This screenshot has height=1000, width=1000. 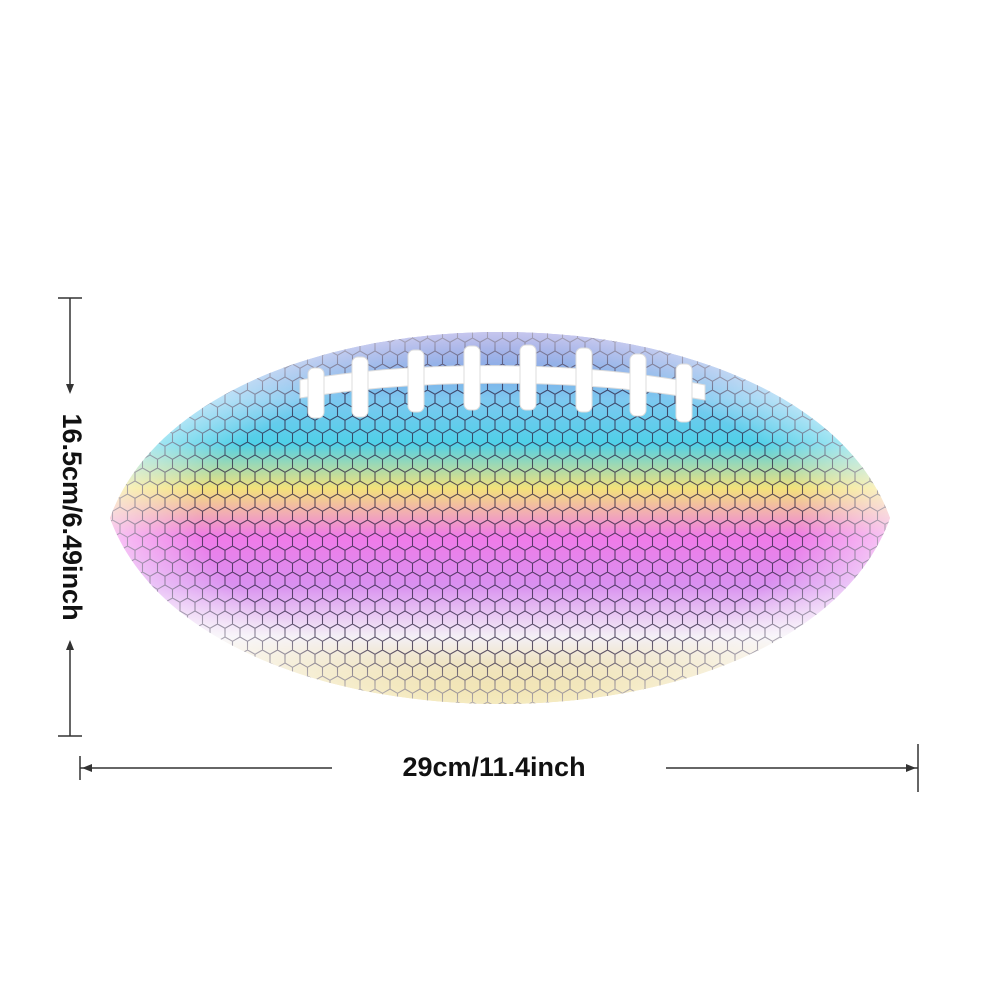 What do you see at coordinates (493, 767) in the screenshot?
I see `width-label: 29cm/11.4inch` at bounding box center [493, 767].